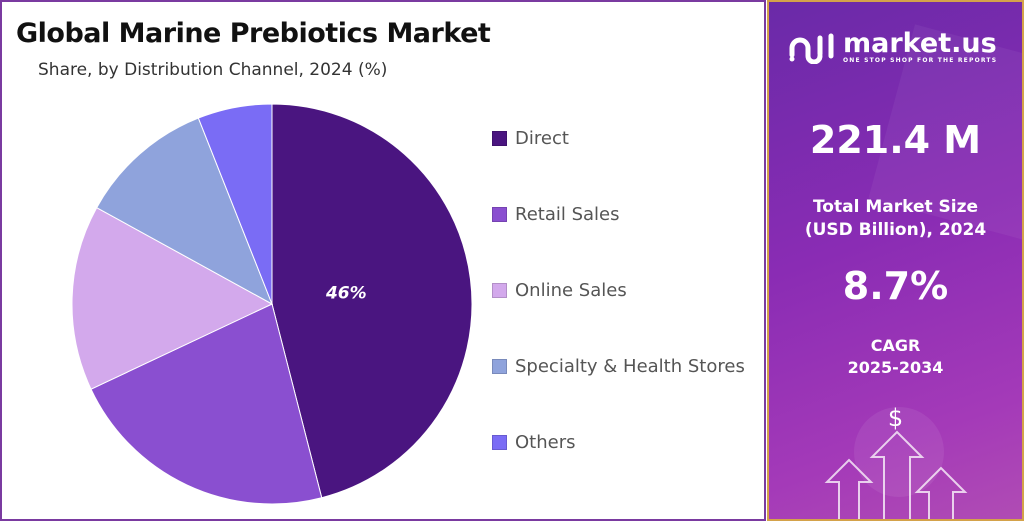 The width and height of the screenshot is (1024, 521). What do you see at coordinates (920, 43) in the screenshot?
I see `brand-name: market.us` at bounding box center [920, 43].